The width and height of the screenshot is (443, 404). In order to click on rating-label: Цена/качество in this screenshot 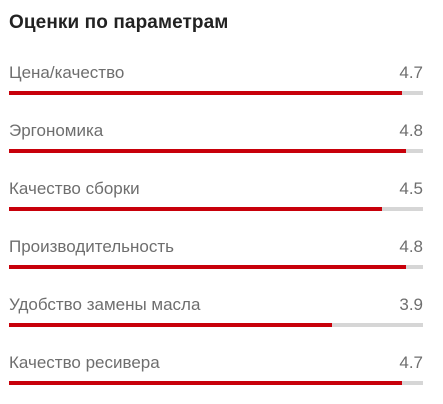, I will do `click(67, 72)`.